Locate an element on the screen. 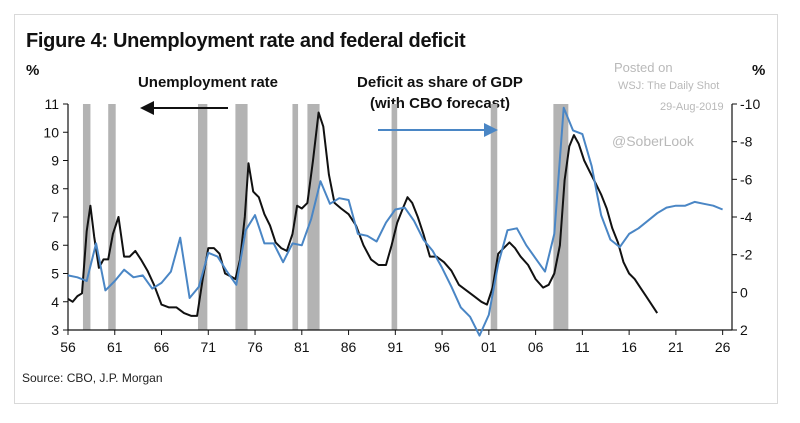 This screenshot has height=423, width=800. left-tick-label: 3 is located at coordinates (55, 330).